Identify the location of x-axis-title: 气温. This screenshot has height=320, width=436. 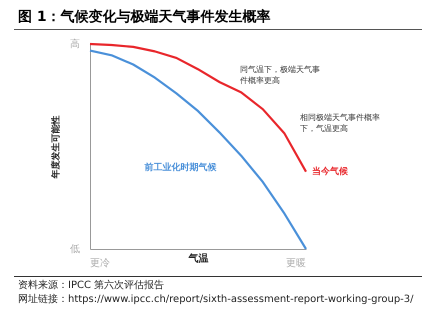
(198, 258).